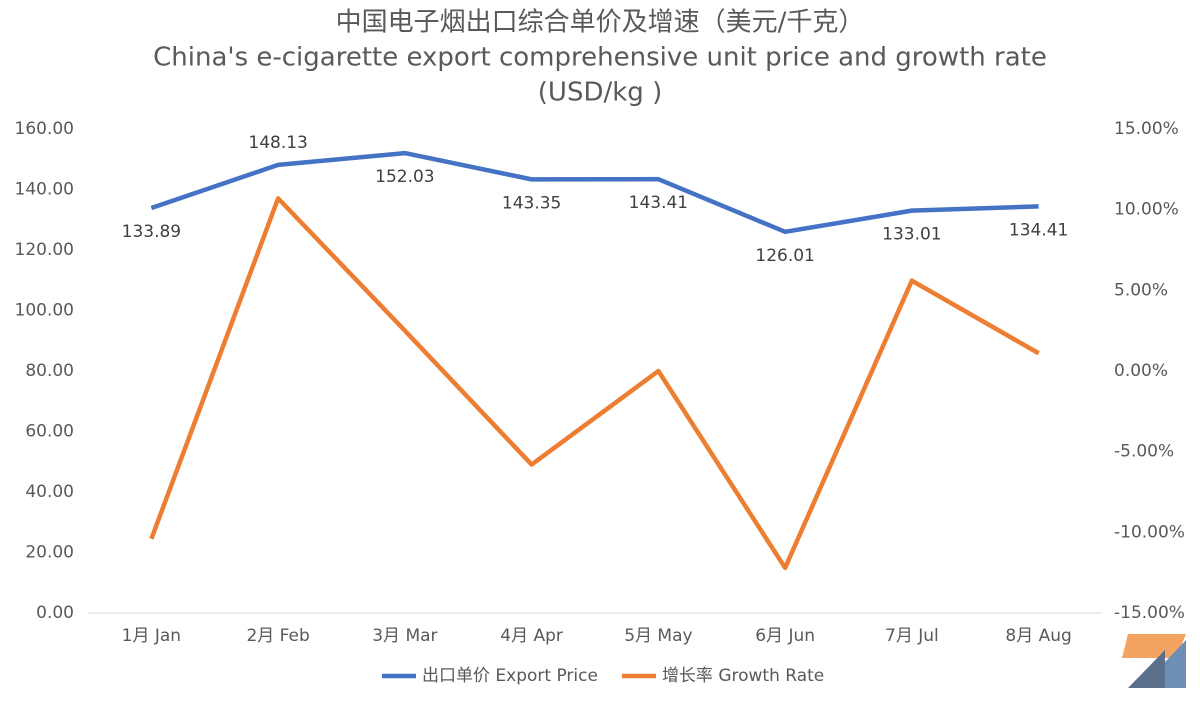  I want to click on y-tick-label: 80.00, so click(49, 371).